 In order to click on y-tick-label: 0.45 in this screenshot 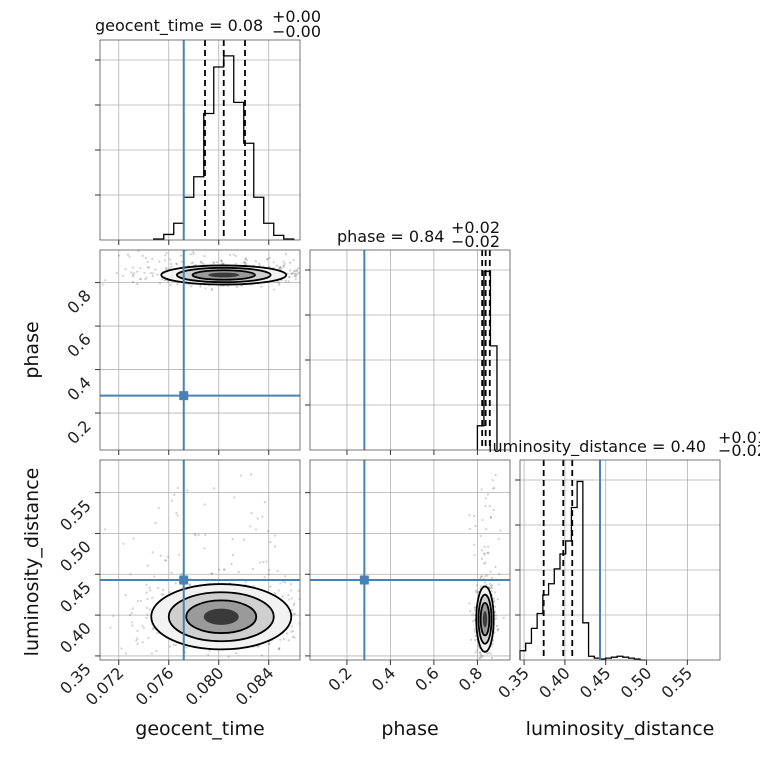, I will do `click(75, 597)`.